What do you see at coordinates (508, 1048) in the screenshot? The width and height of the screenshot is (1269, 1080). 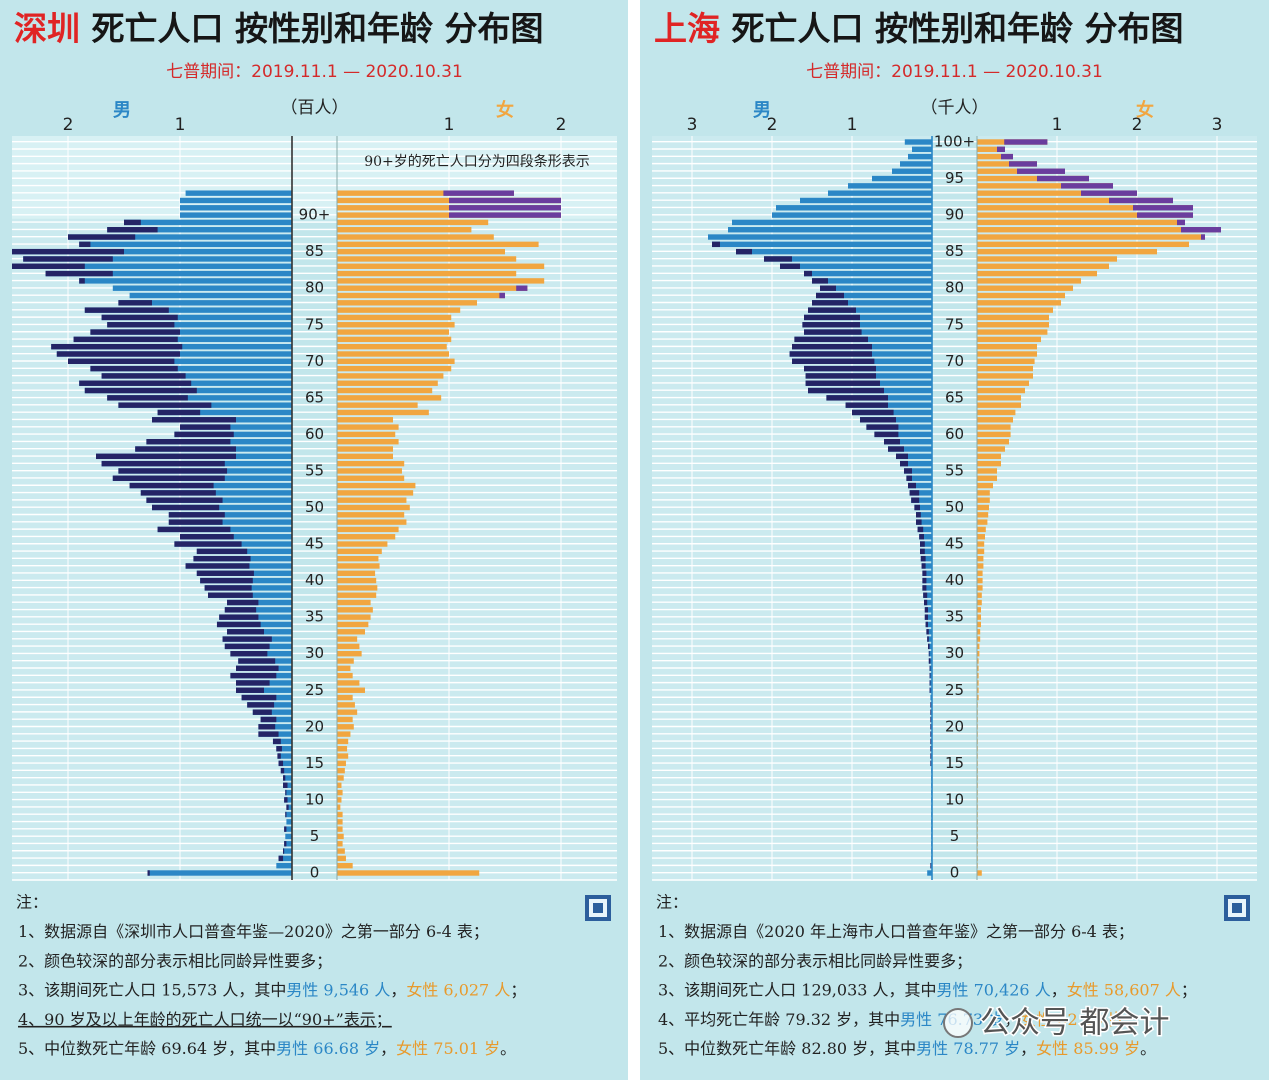 I see `note-part: 。` at bounding box center [508, 1048].